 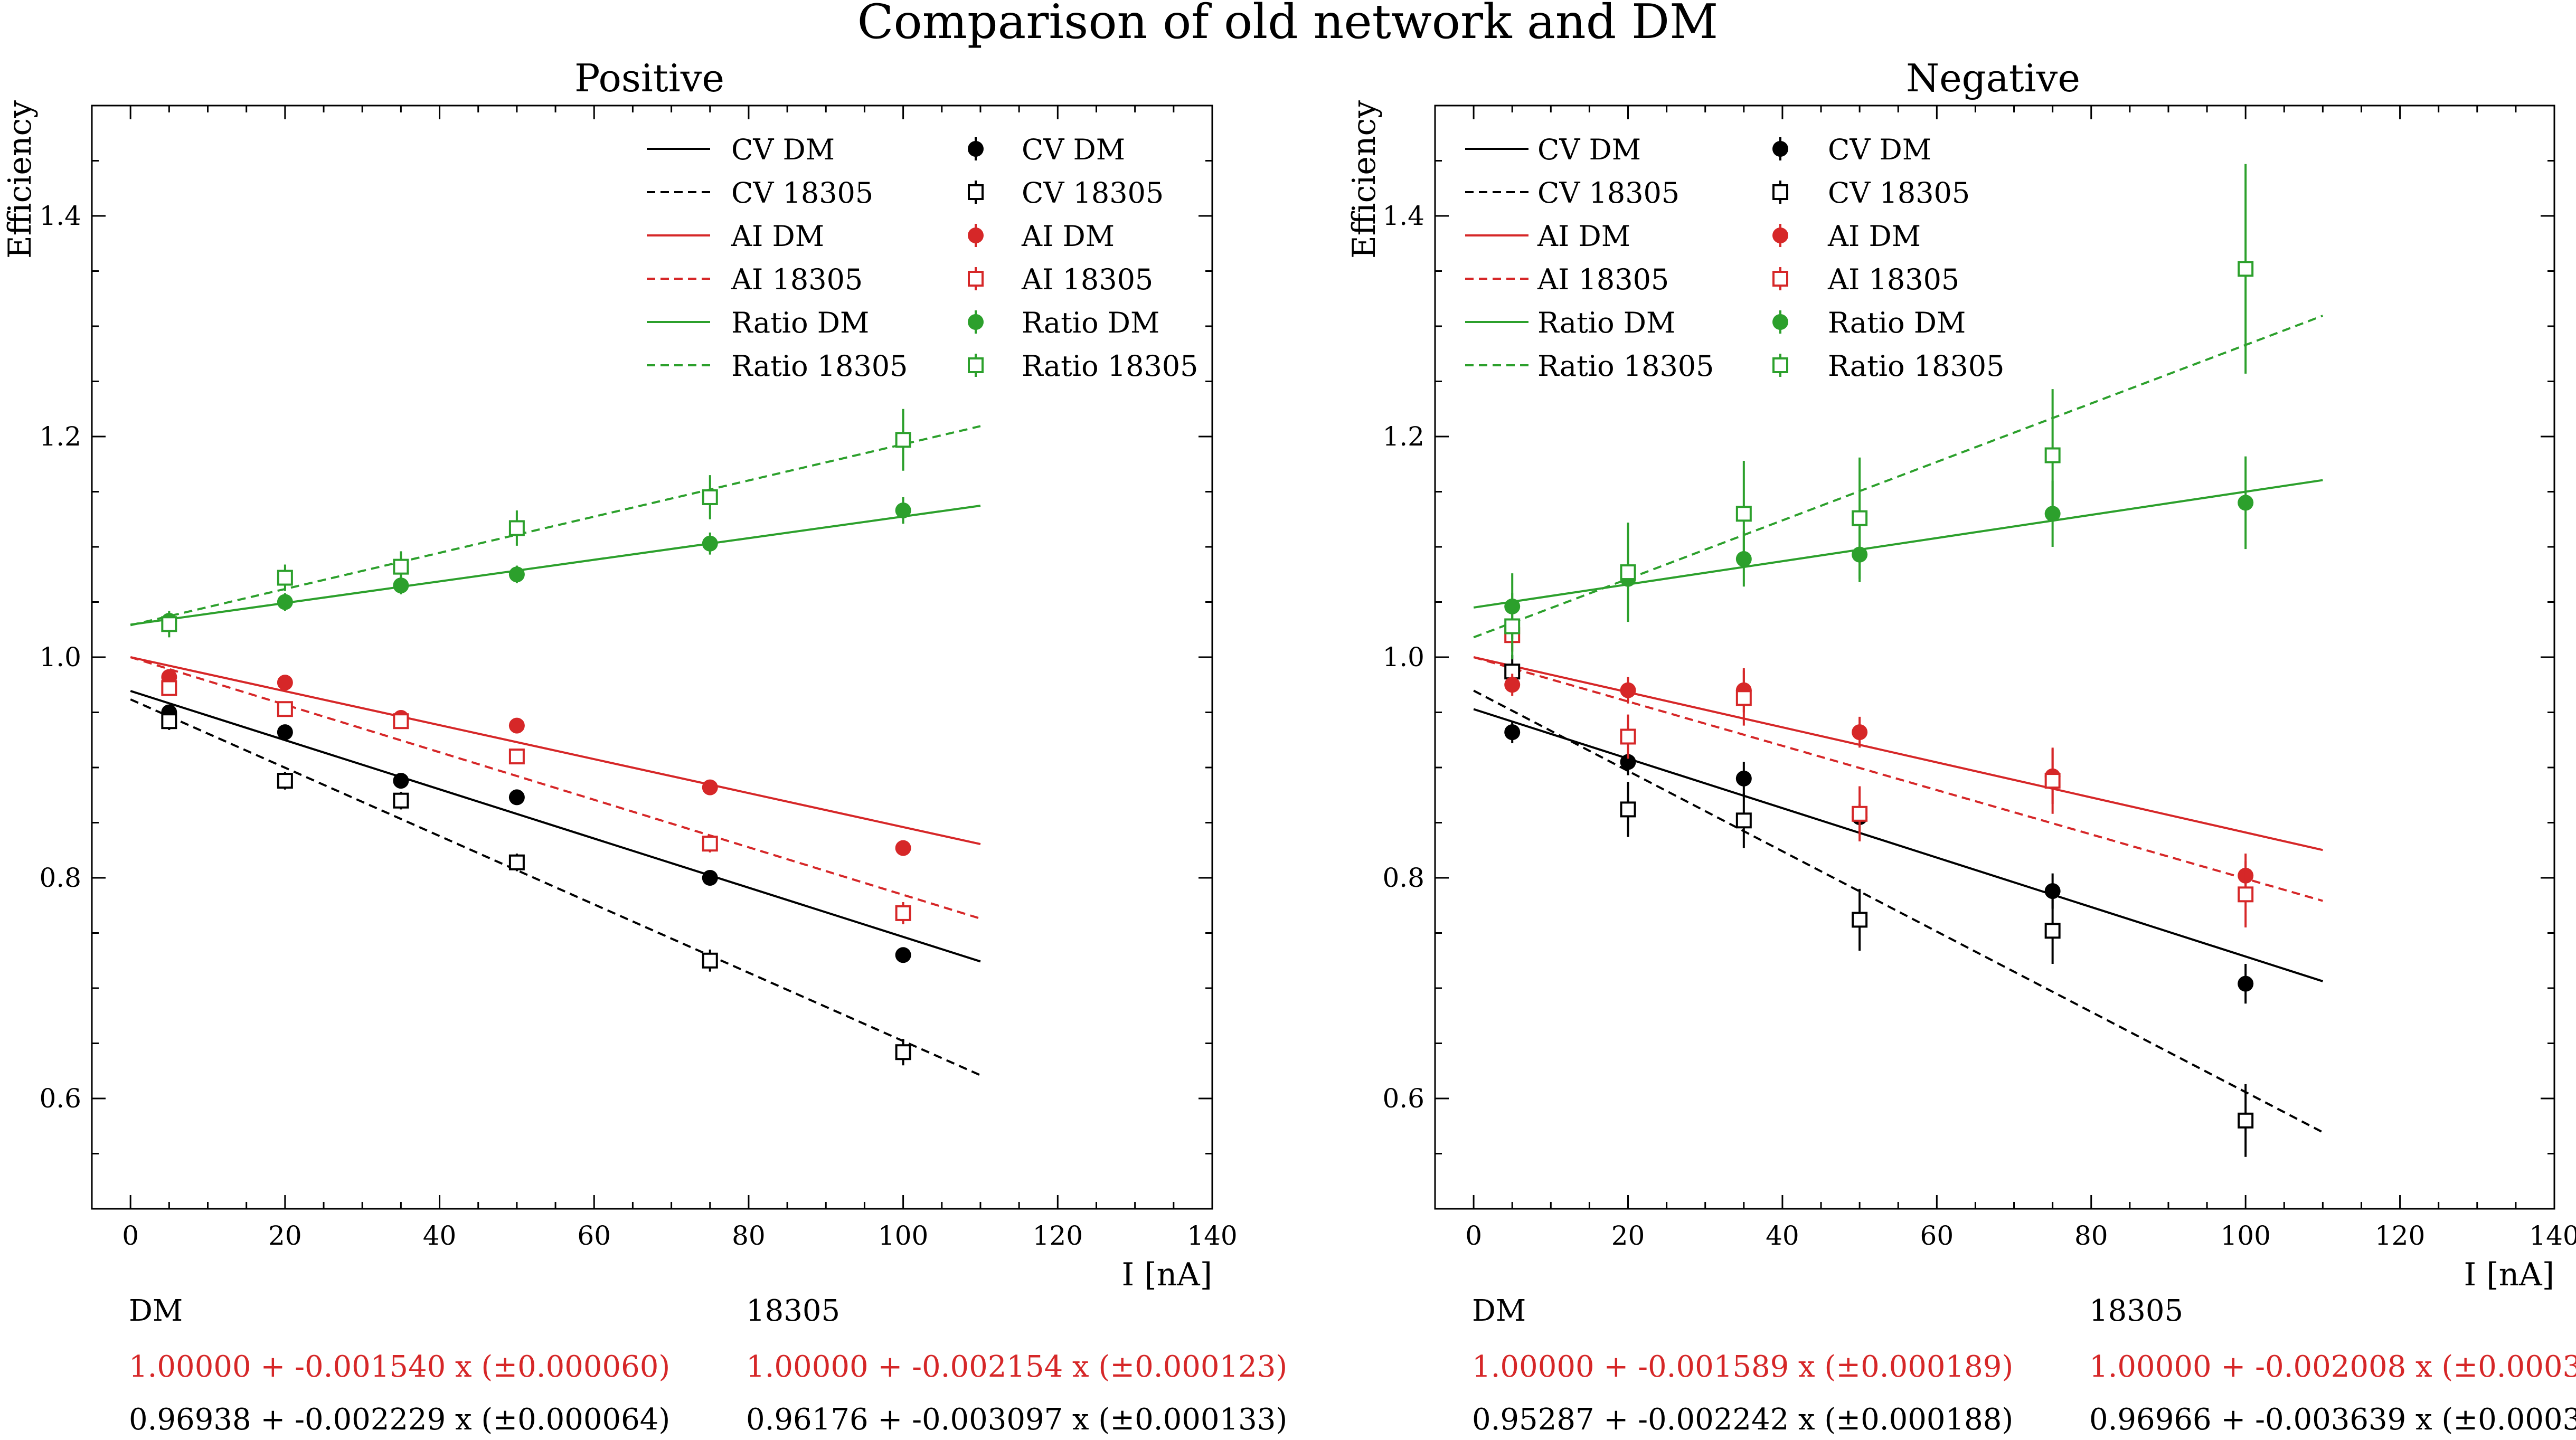 What do you see at coordinates (1288, 25) in the screenshot?
I see `figure-title: Comparison of old network and DM` at bounding box center [1288, 25].